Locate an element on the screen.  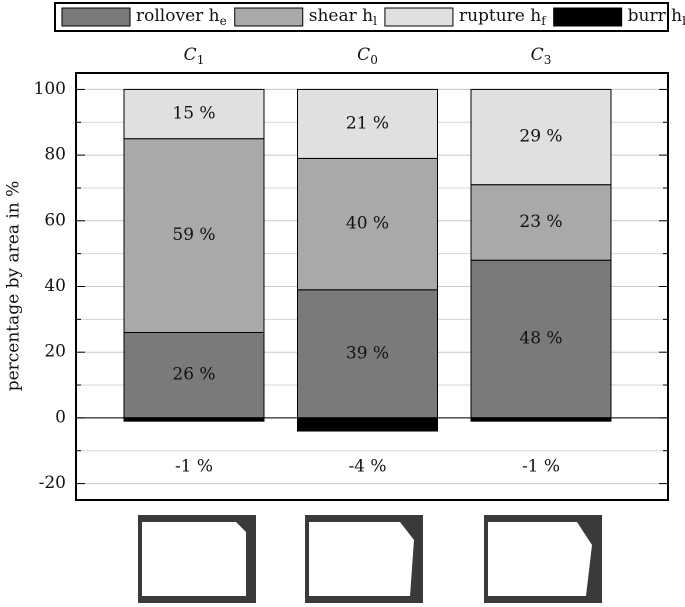
x-category-label: C3 is located at coordinates (541, 56).